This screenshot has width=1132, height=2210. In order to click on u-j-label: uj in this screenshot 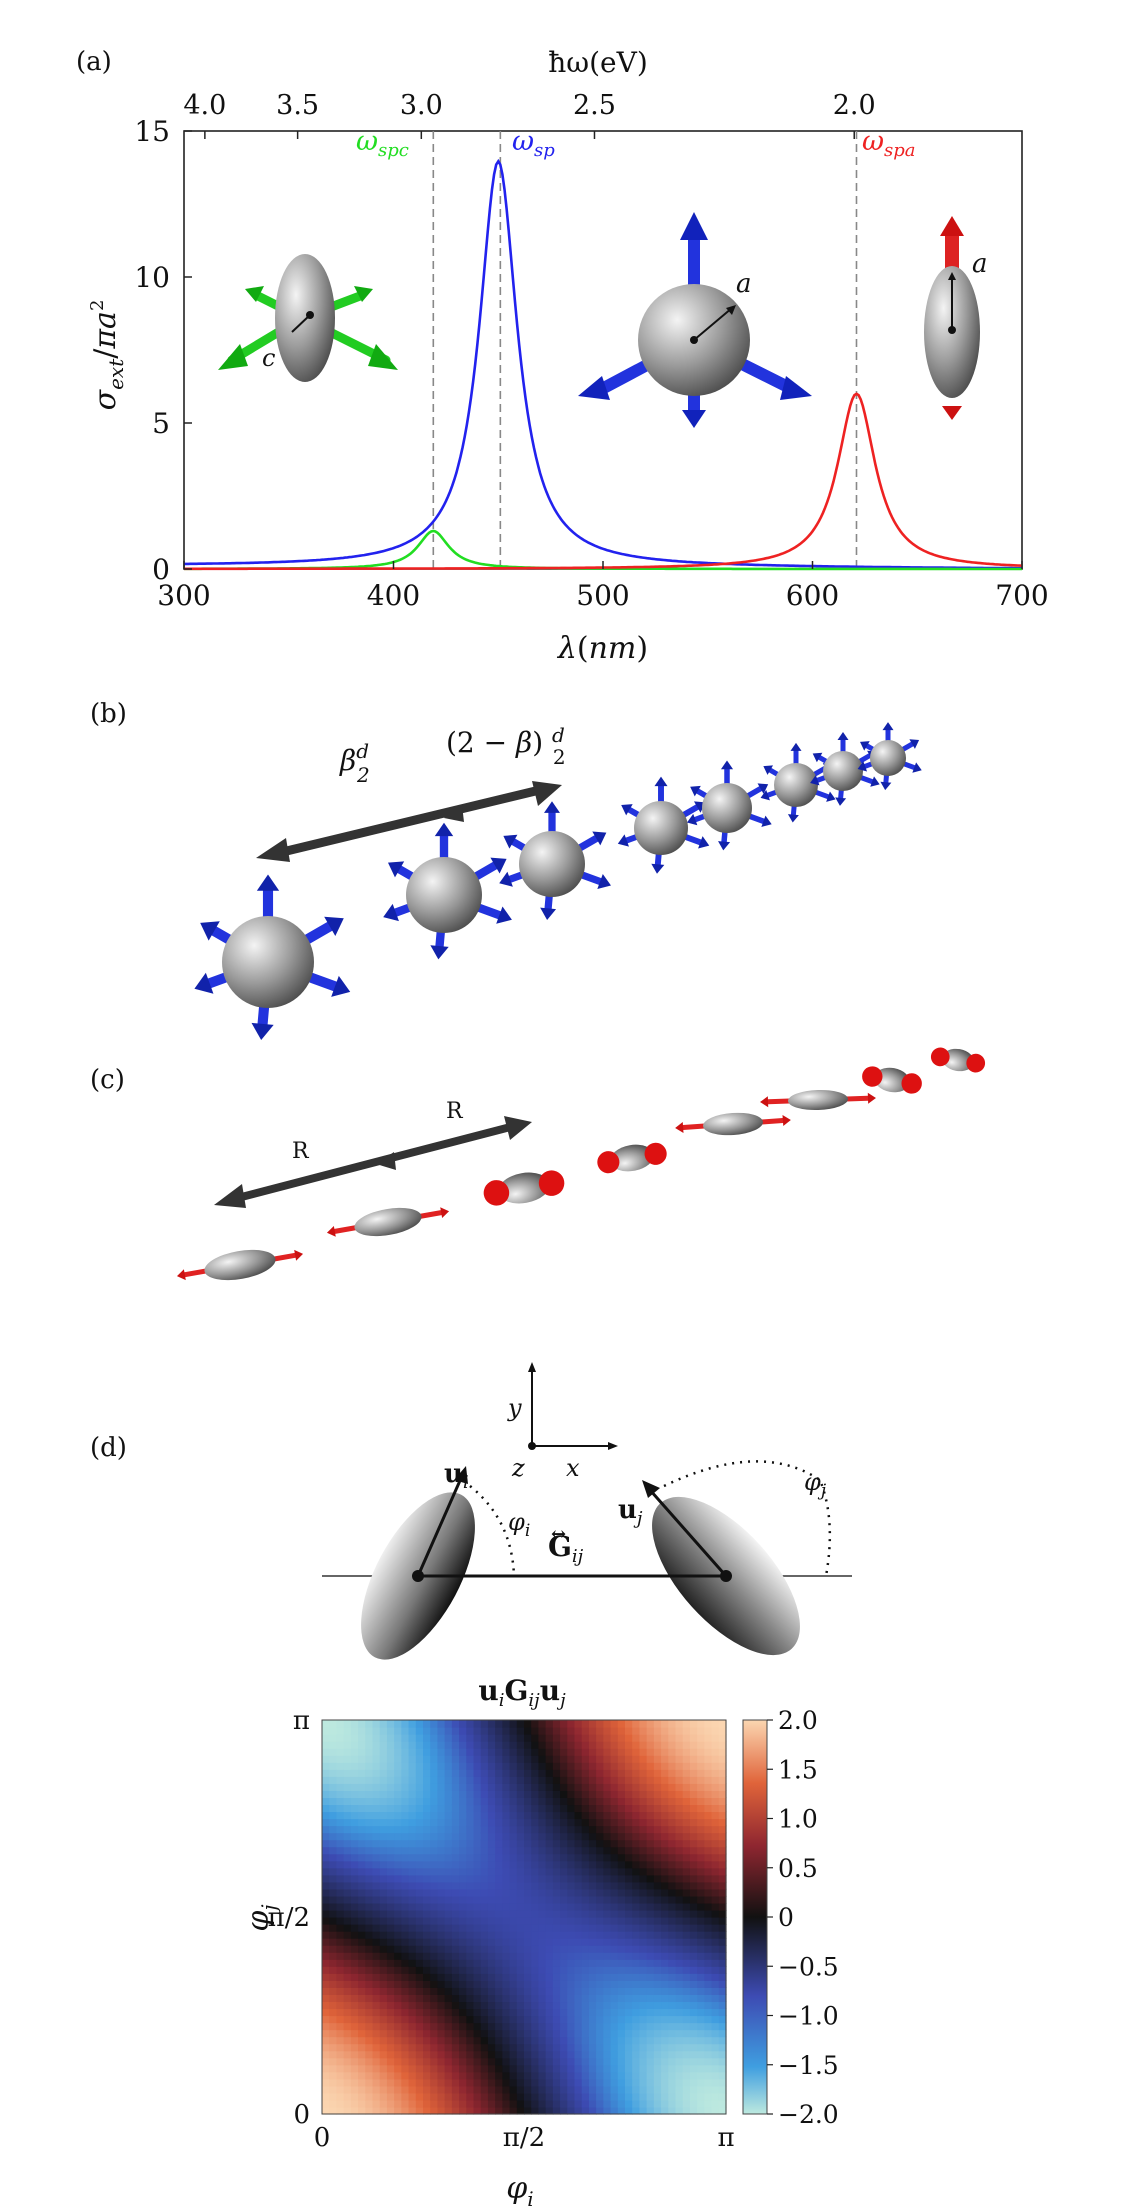, I will do `click(630, 1512)`.